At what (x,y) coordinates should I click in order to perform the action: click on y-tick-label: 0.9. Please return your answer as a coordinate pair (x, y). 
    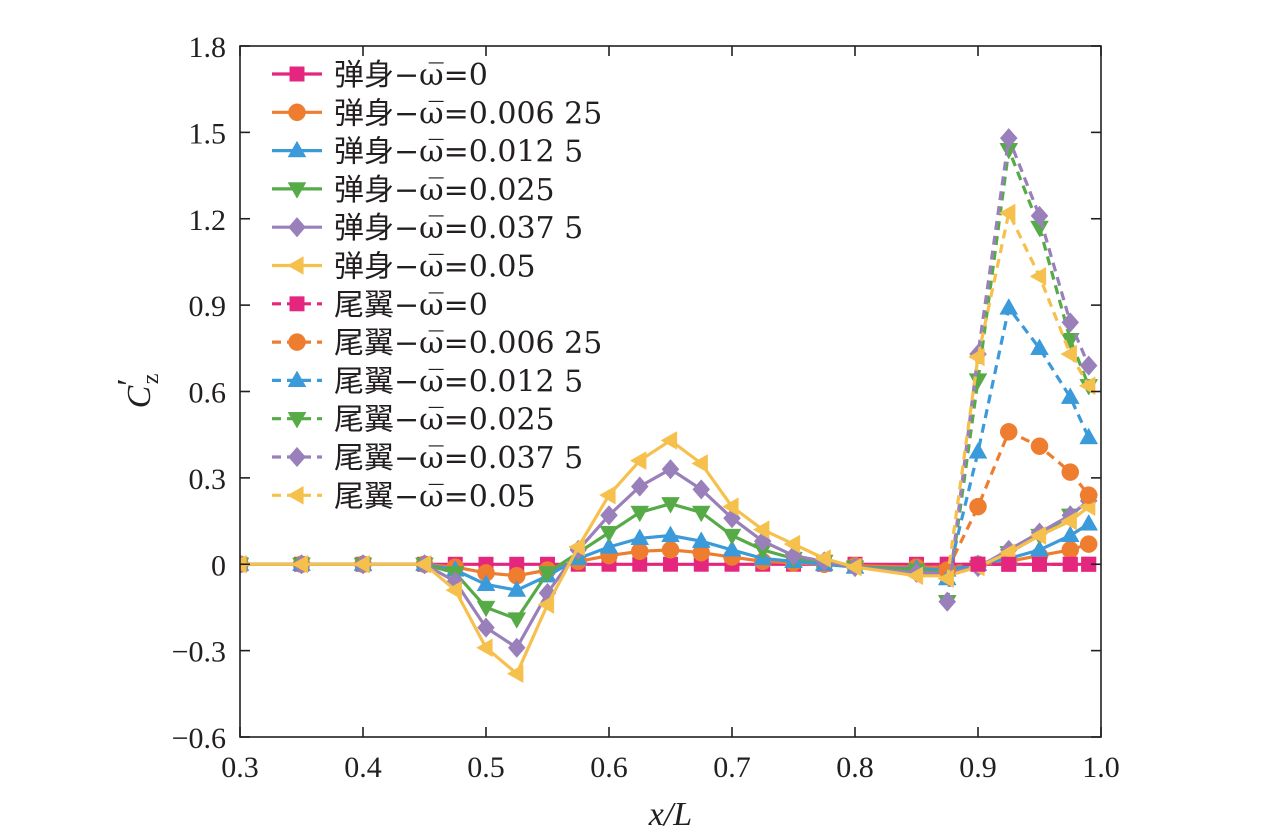
    Looking at the image, I should click on (208, 306).